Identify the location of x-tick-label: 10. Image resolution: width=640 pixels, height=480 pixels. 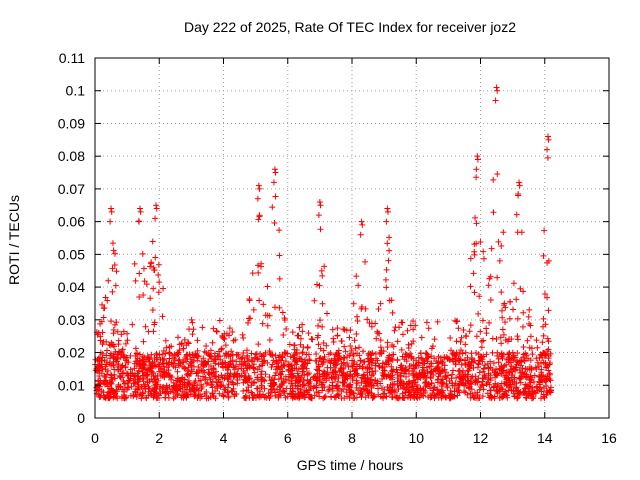
(416, 438).